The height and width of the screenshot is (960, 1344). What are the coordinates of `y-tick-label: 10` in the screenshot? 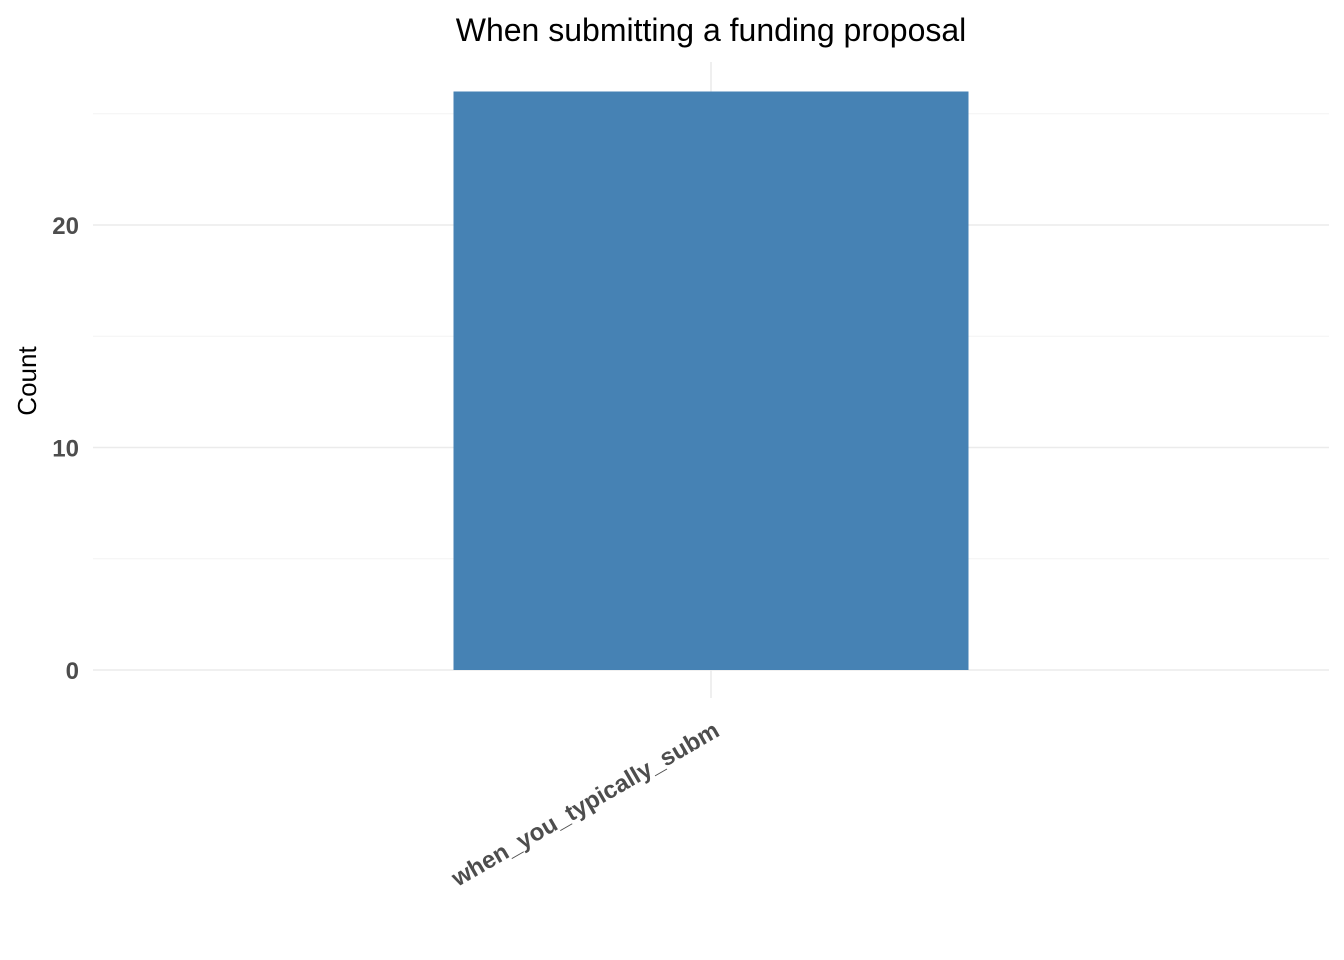 It's located at (65, 449).